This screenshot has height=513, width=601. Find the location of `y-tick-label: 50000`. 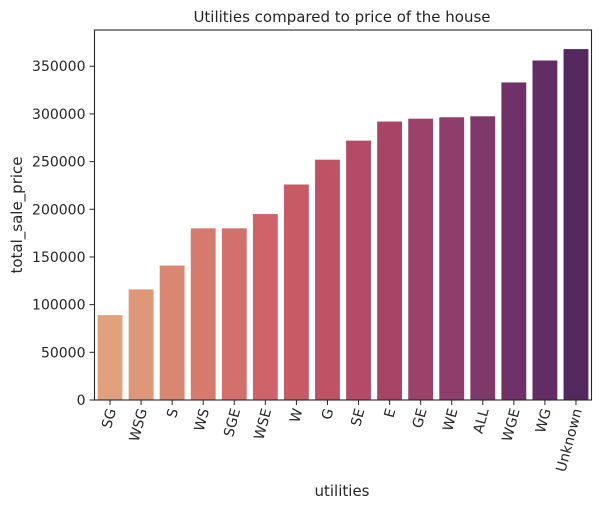

y-tick-label: 50000 is located at coordinates (63, 353).